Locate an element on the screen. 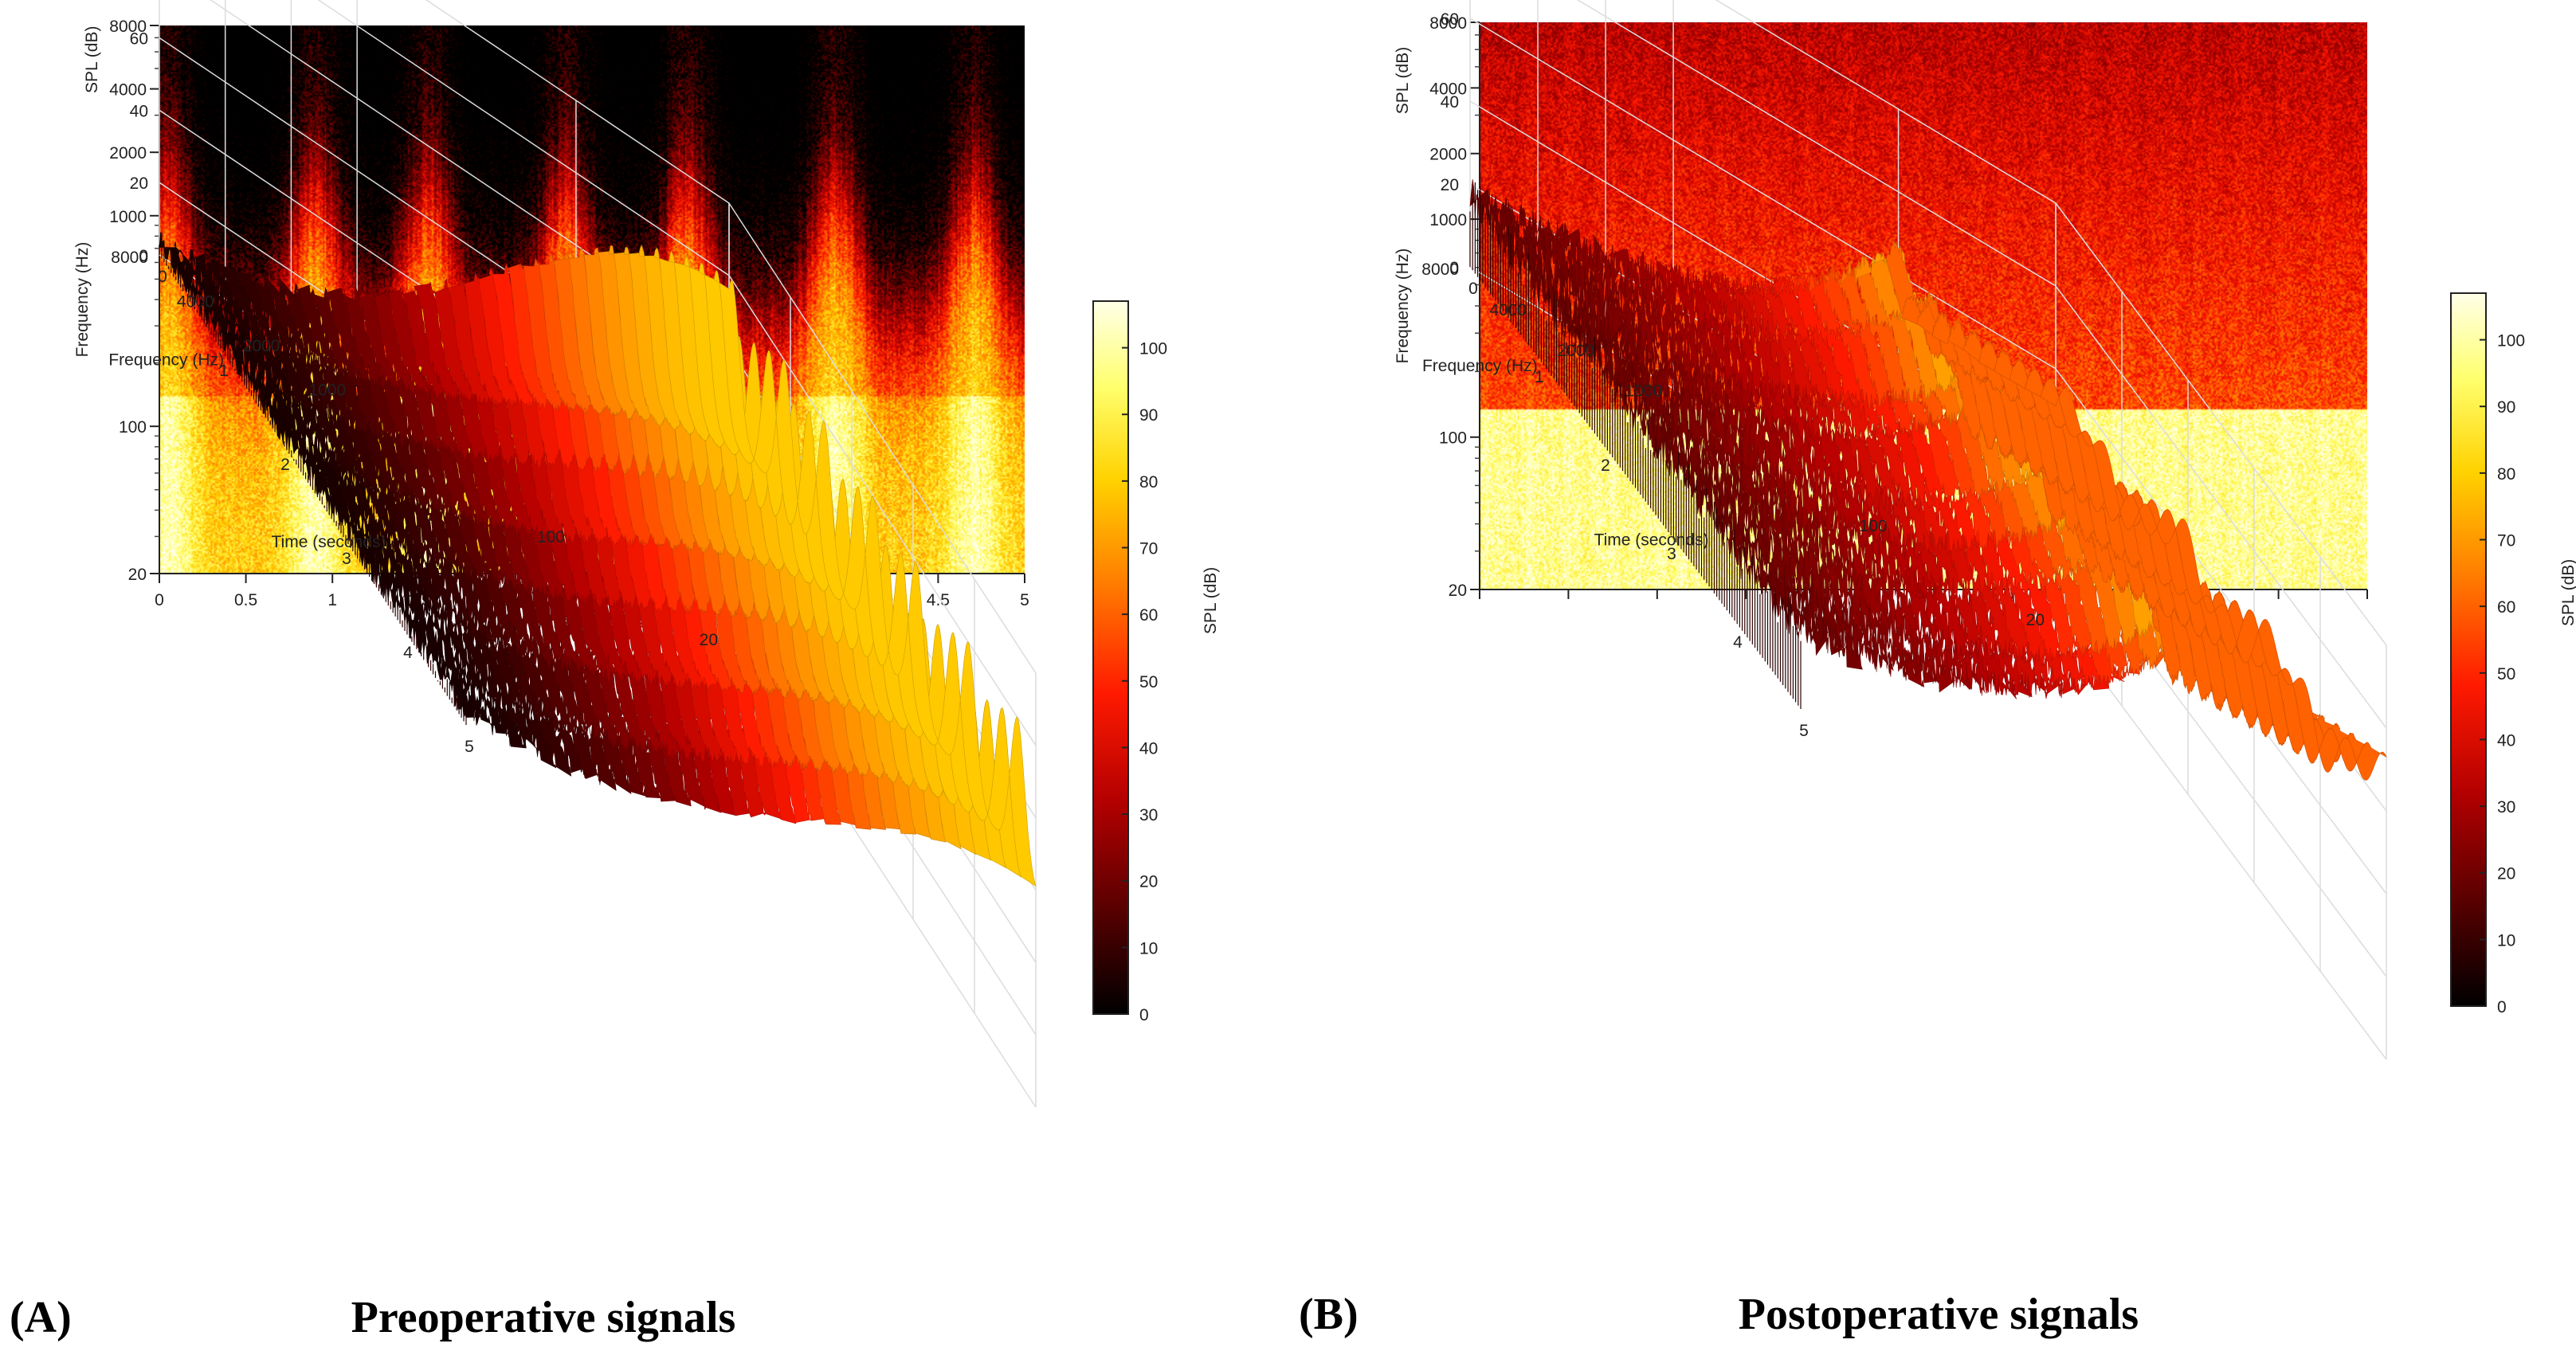 This screenshot has width=2576, height=1363. panel-b-caption: Postoperative signals is located at coordinates (1939, 1314).